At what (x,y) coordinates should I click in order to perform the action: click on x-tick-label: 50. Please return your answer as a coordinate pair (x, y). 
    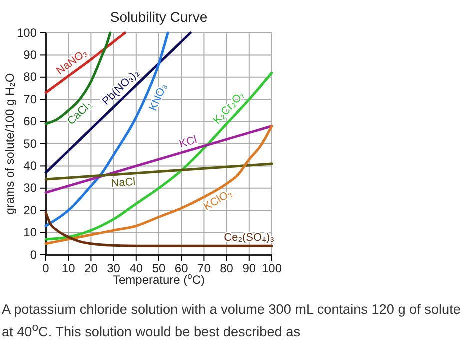
    Looking at the image, I should click on (159, 269).